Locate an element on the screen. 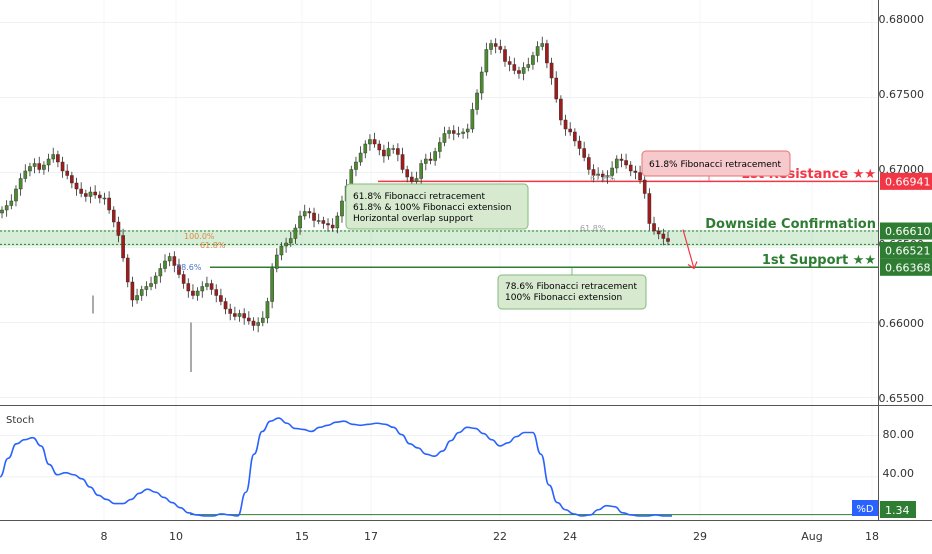 The image size is (932, 554). support-annotation-line-2: 100% Fibonacci extension is located at coordinates (563, 298).